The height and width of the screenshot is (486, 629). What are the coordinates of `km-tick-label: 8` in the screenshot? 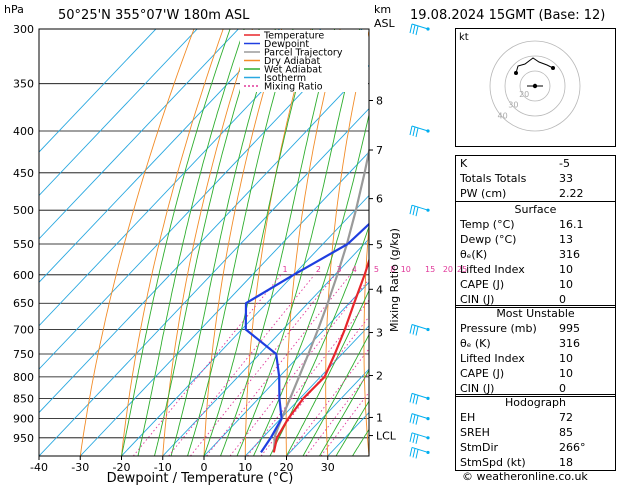 It's located at (379, 100).